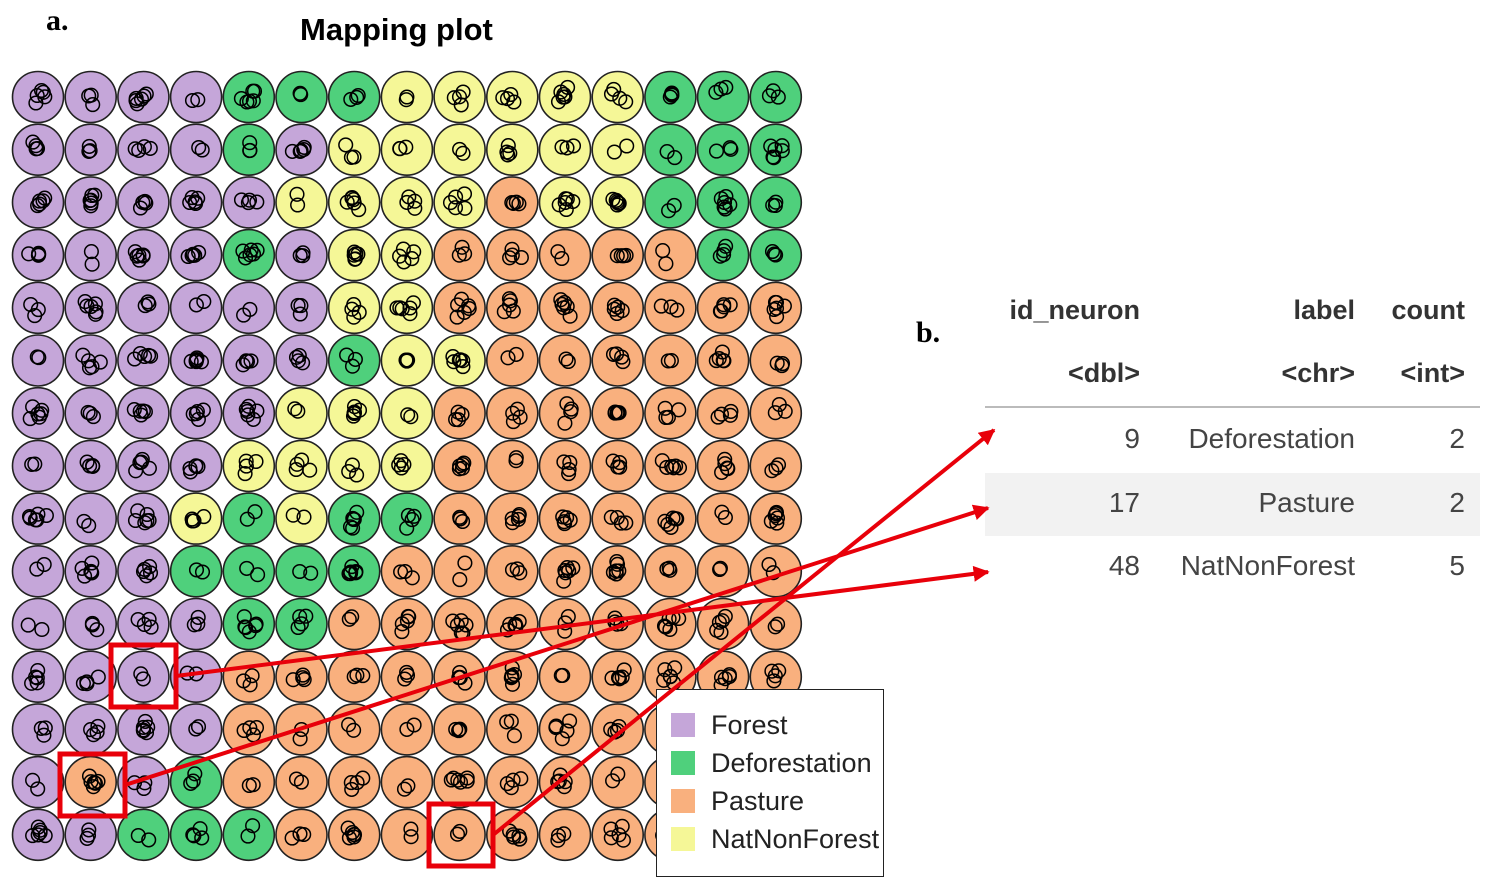 This screenshot has height=885, width=1494. I want to click on legend-swatch-pasture, so click(683, 801).